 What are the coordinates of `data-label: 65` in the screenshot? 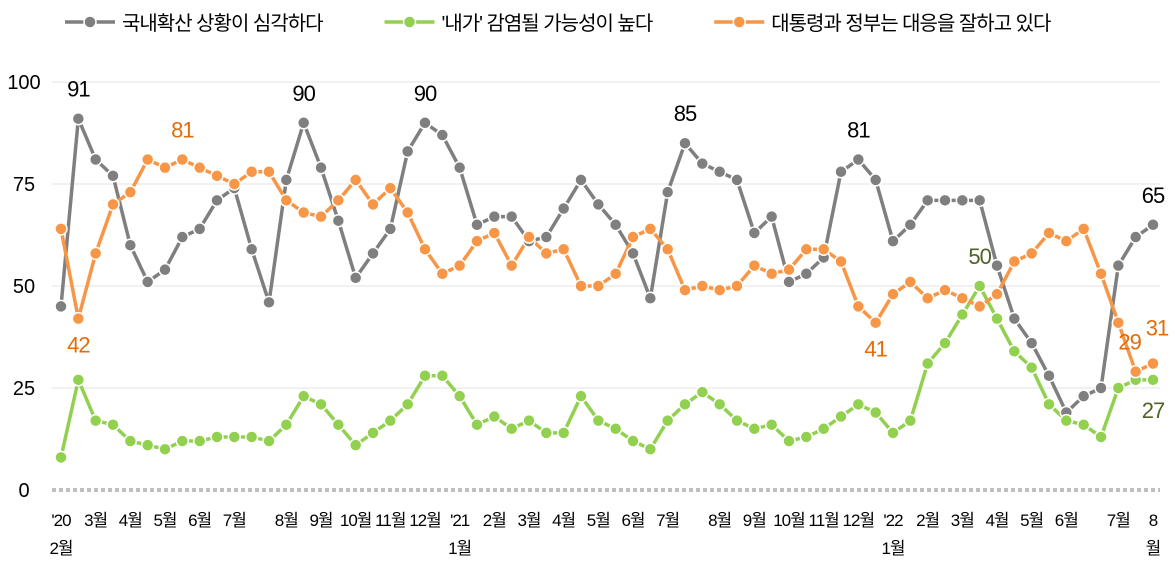 It's located at (1153, 195).